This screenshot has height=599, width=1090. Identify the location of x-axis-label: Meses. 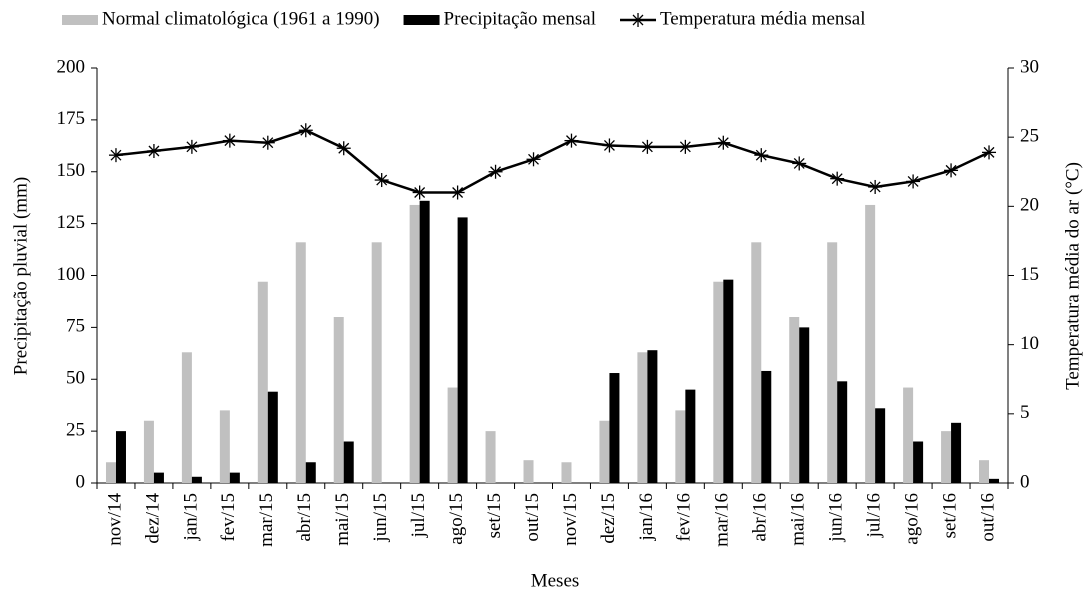
(555, 580).